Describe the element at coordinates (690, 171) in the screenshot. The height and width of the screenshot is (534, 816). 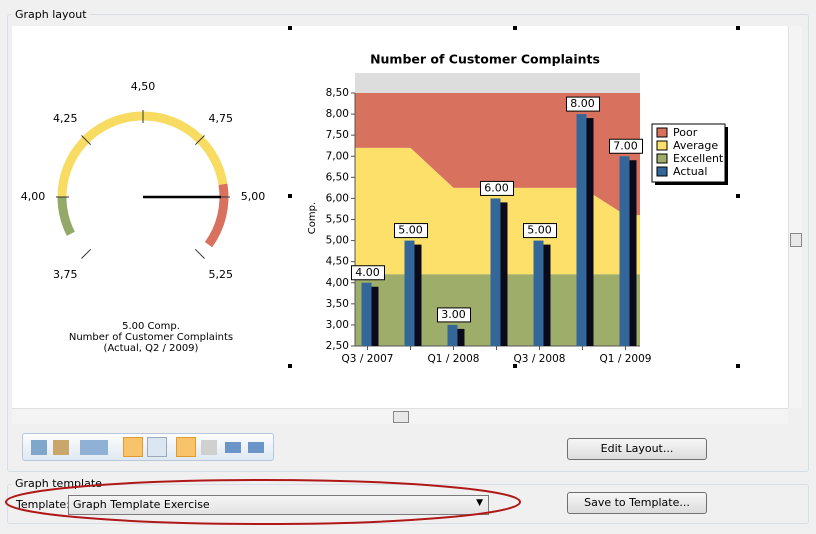
I see `legend-label: Actual` at that location.